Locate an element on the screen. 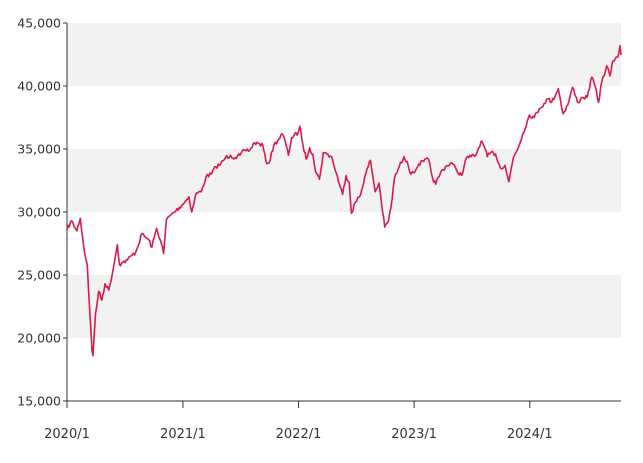 This screenshot has height=463, width=643. x-tick-label: 2024/1 is located at coordinates (530, 434).